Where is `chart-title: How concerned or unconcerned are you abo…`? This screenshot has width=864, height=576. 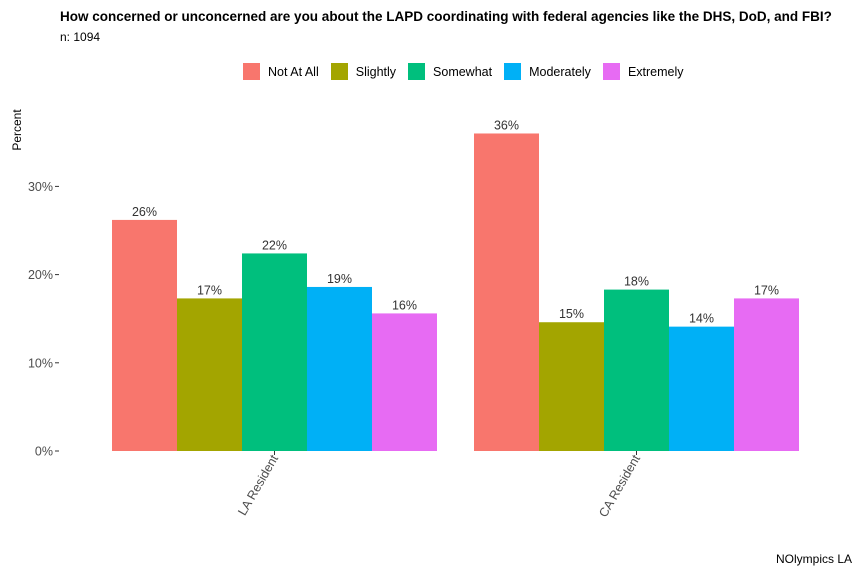
chart-title: How concerned or unconcerned are you abo… is located at coordinates (446, 16).